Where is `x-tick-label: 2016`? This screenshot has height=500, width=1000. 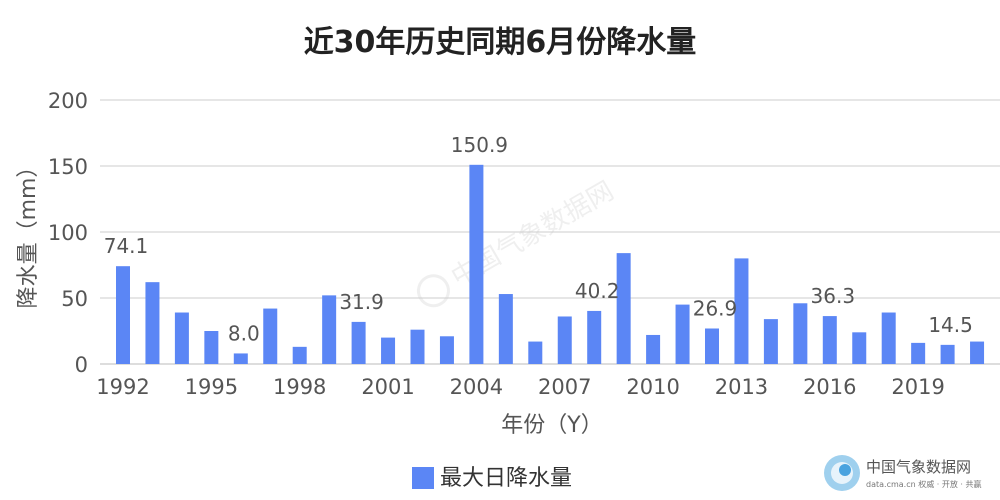 x-tick-label: 2016 is located at coordinates (829, 387).